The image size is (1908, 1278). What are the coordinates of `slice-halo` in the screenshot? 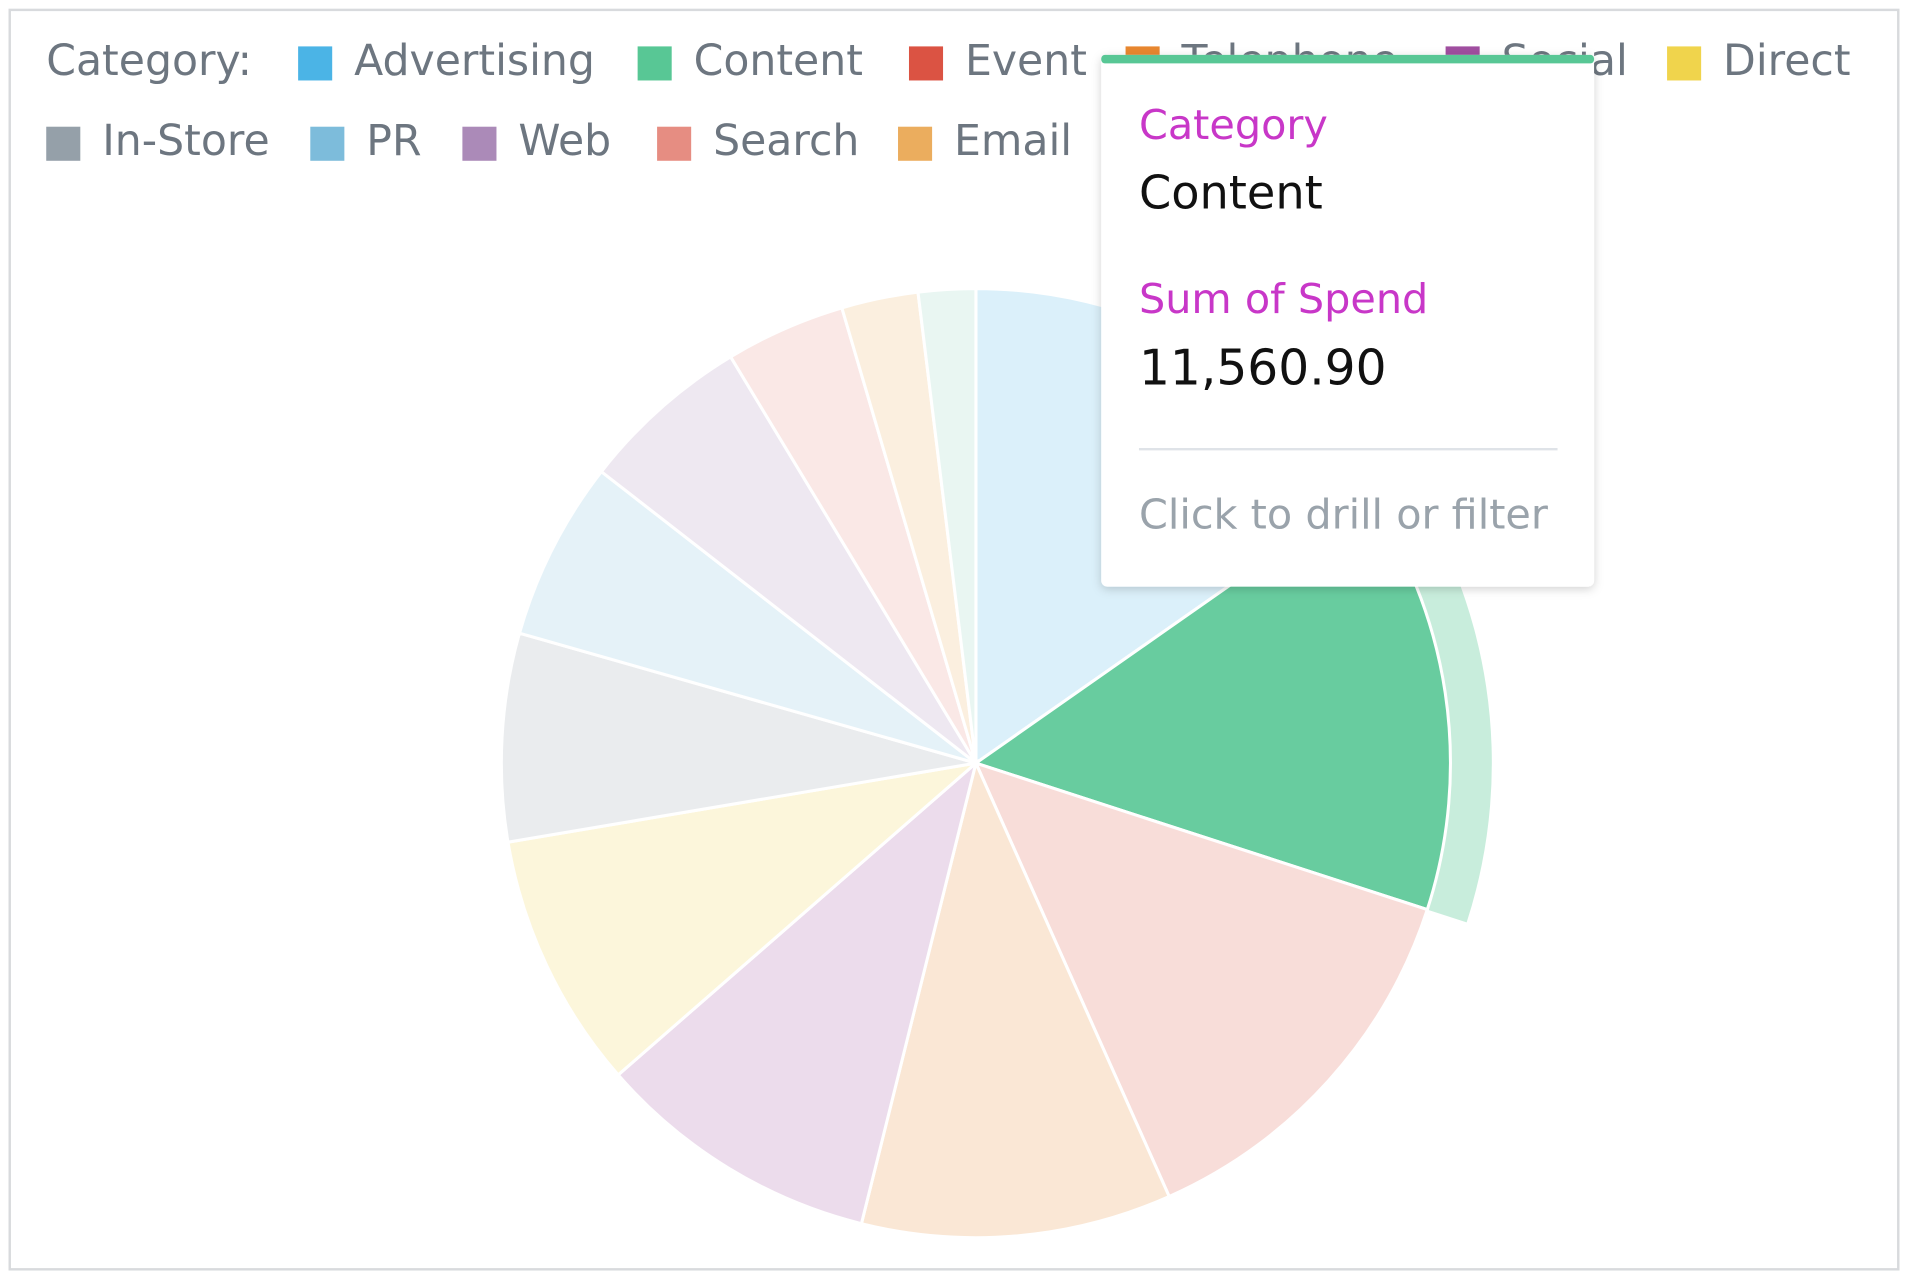 It's located at (1428, 695).